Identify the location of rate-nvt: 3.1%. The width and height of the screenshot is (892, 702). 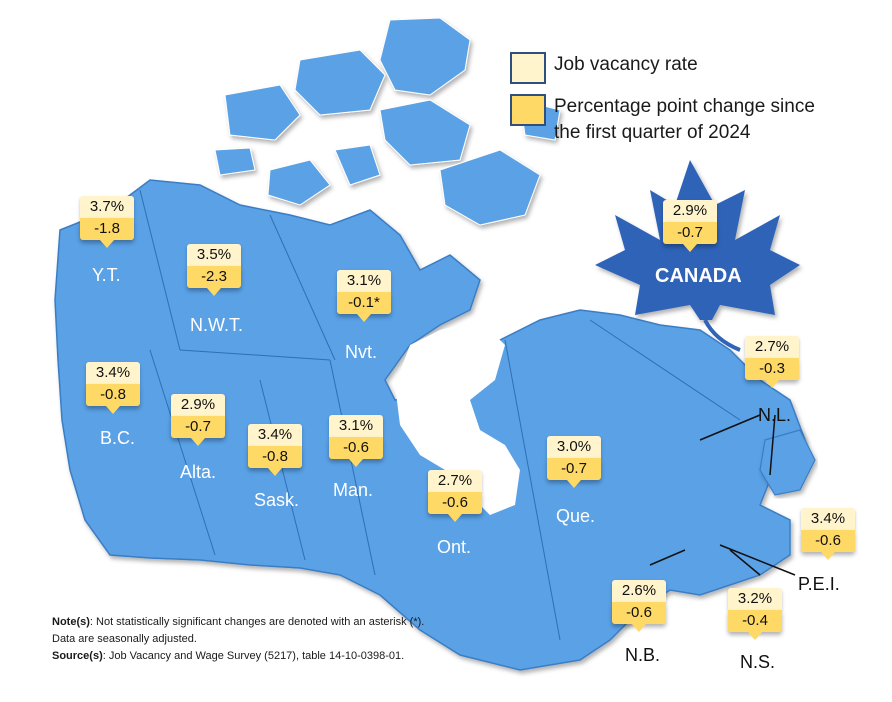
(364, 281).